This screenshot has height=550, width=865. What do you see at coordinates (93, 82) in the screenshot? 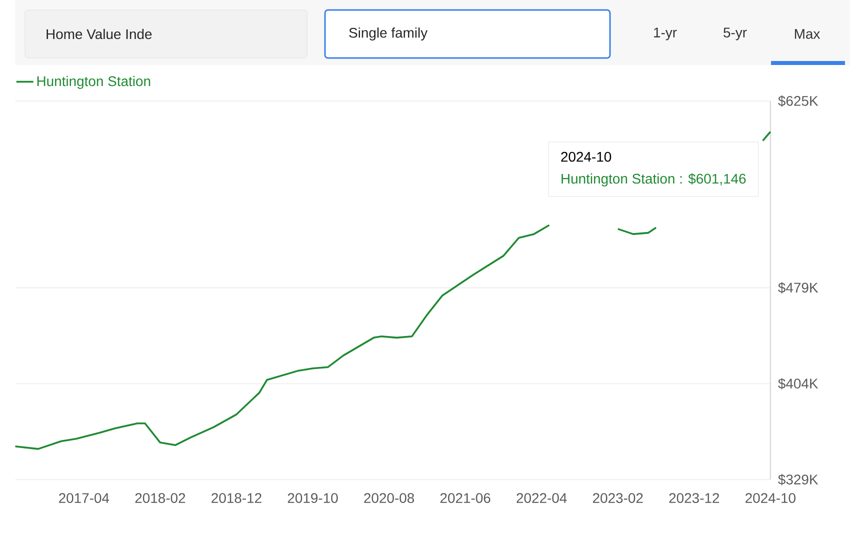
I see `legend-label: Huntington Station` at bounding box center [93, 82].